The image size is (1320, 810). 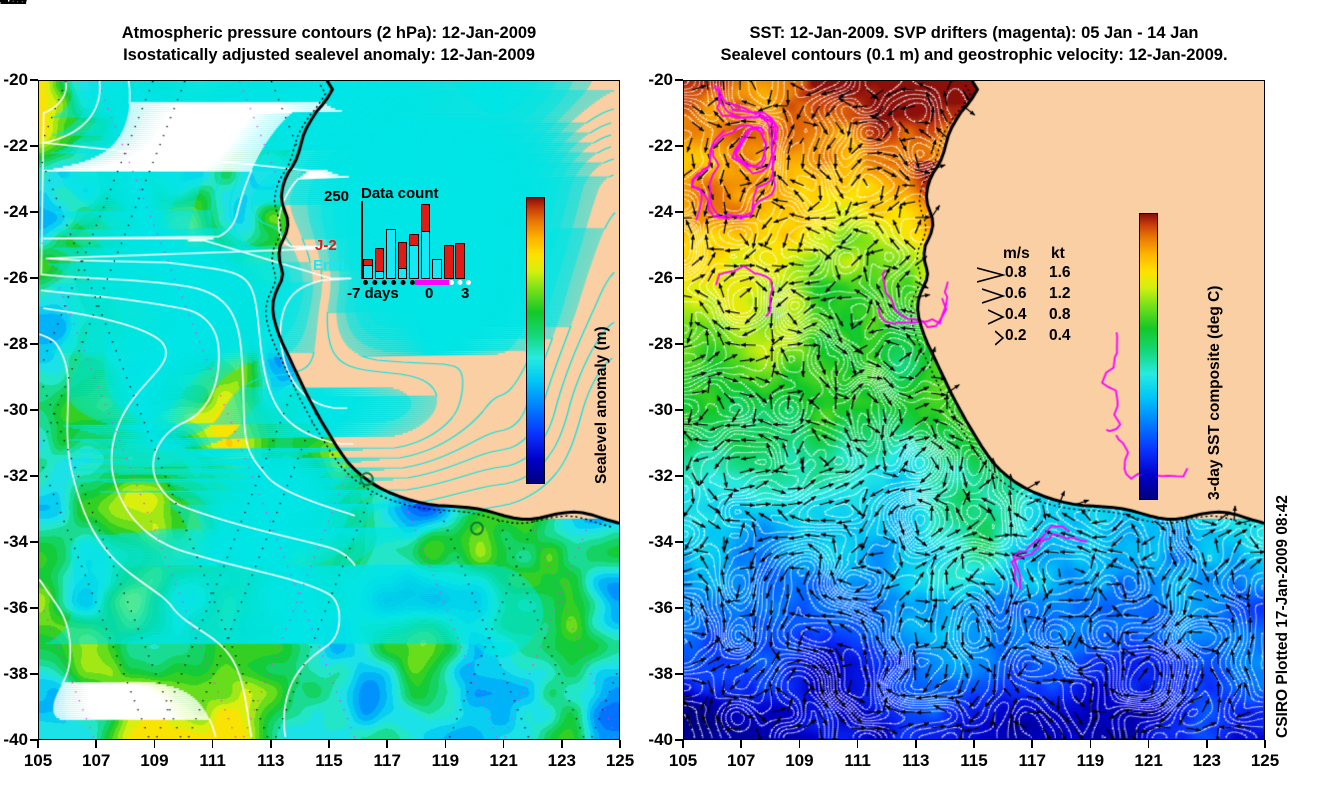 What do you see at coordinates (1058, 253) in the screenshot?
I see `velkey-header-kt: kt` at bounding box center [1058, 253].